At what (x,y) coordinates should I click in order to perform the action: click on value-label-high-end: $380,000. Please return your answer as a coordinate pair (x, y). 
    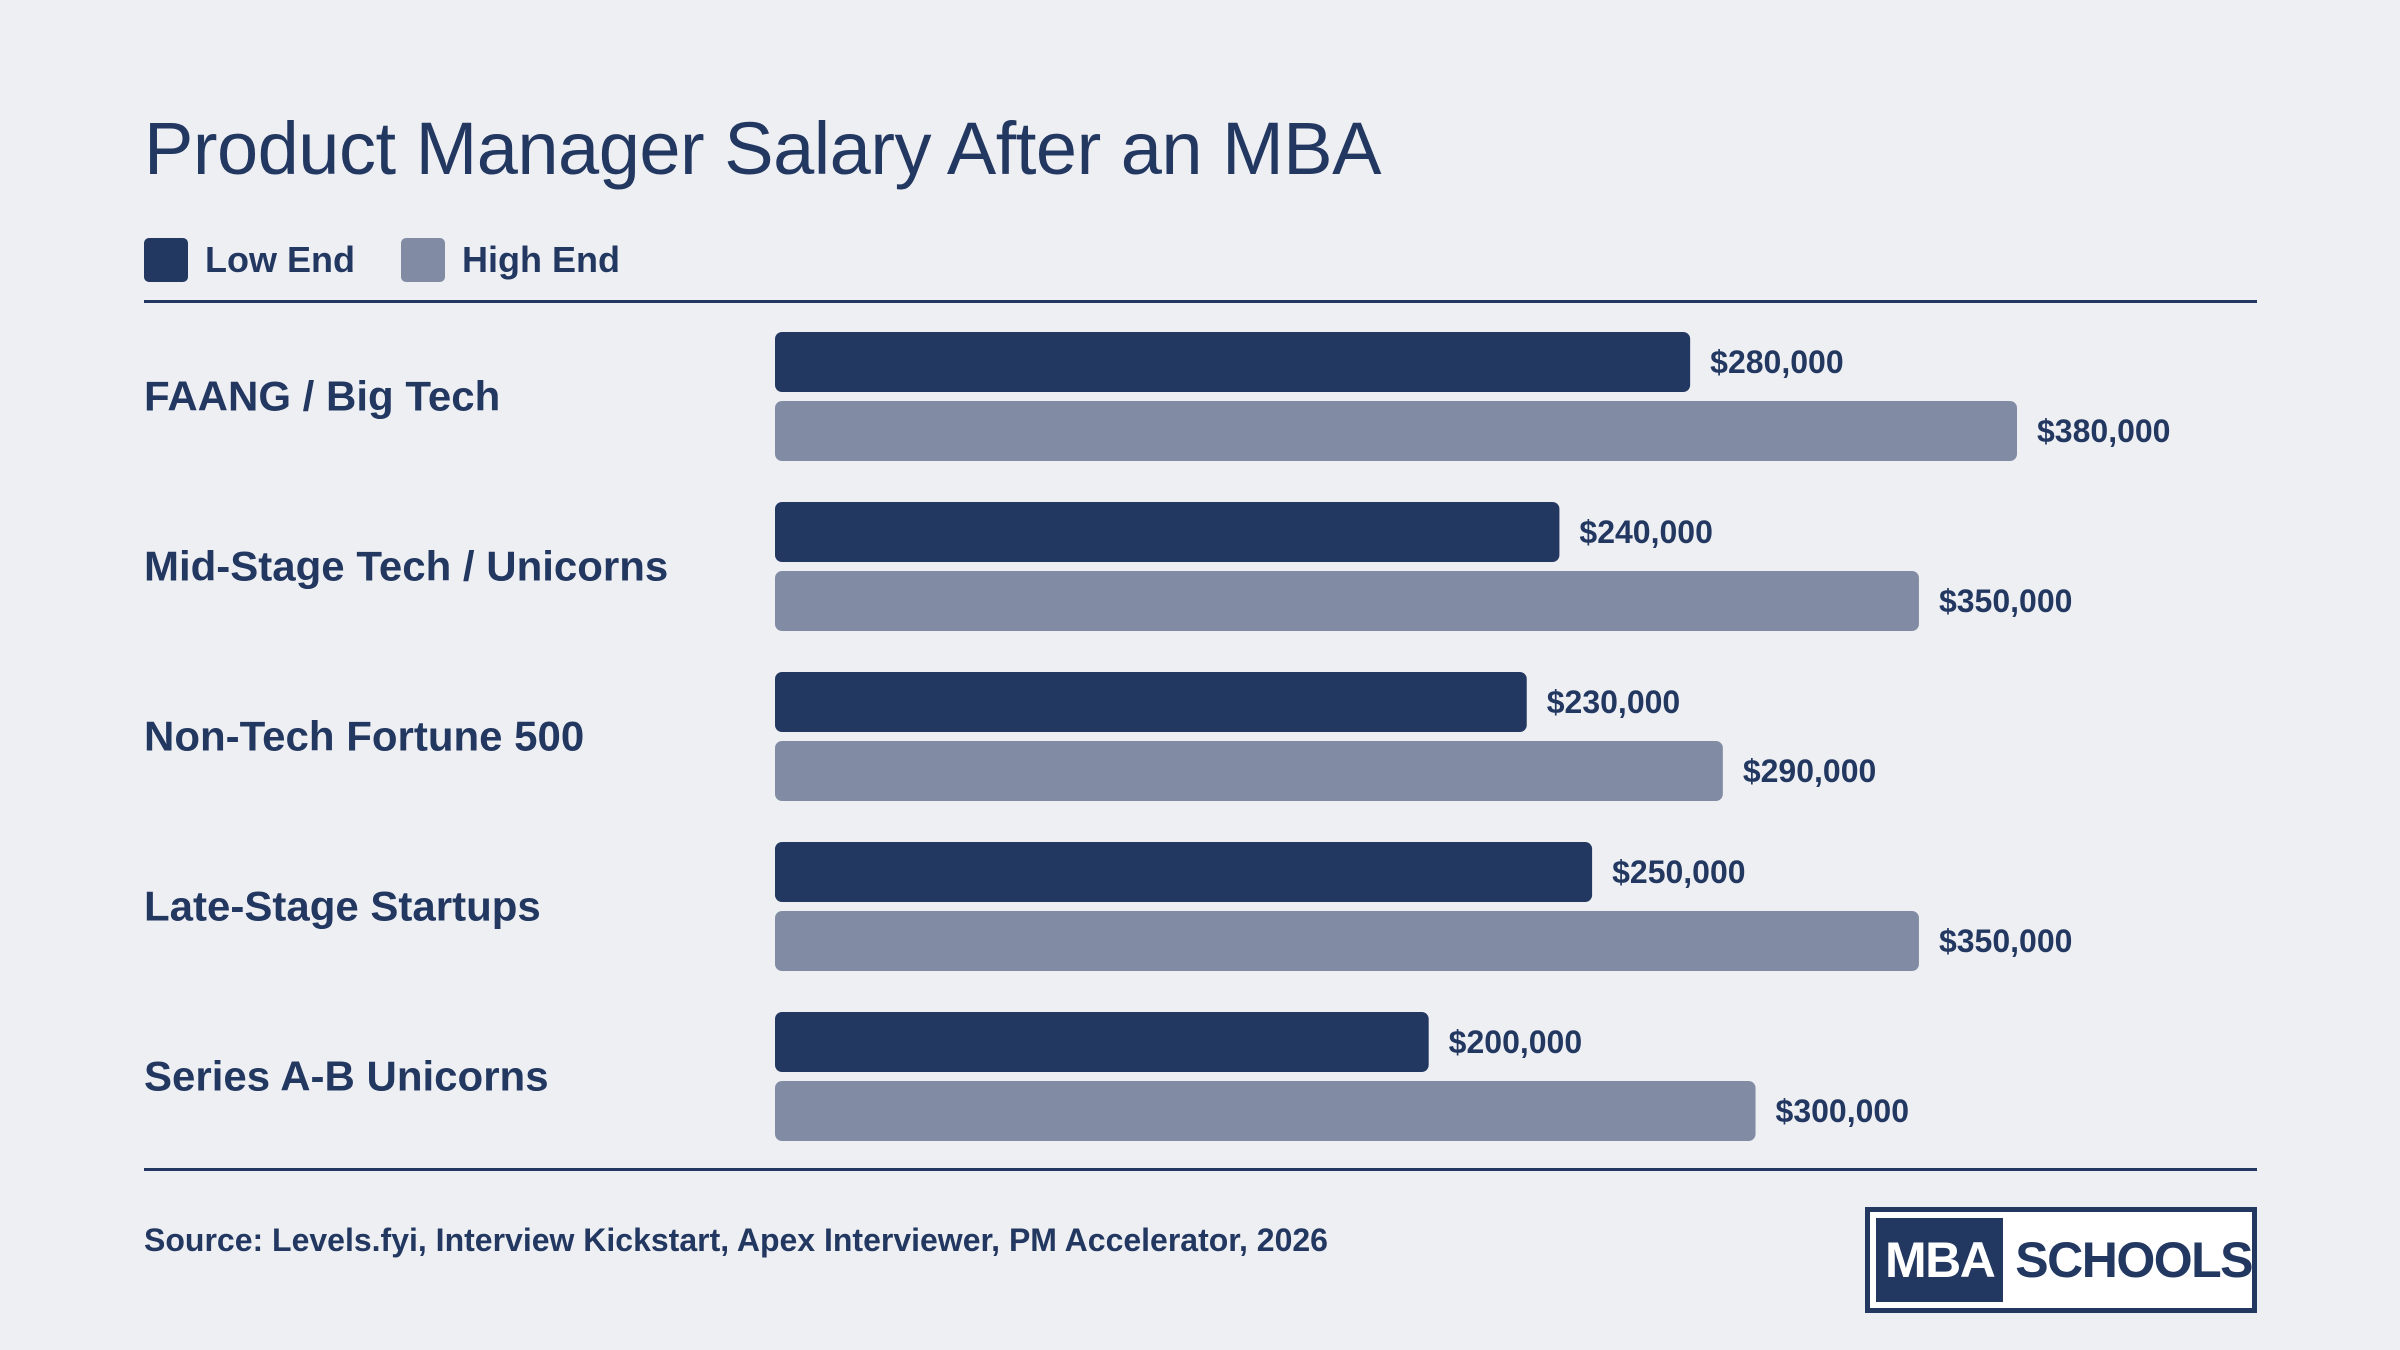
    Looking at the image, I should click on (2103, 431).